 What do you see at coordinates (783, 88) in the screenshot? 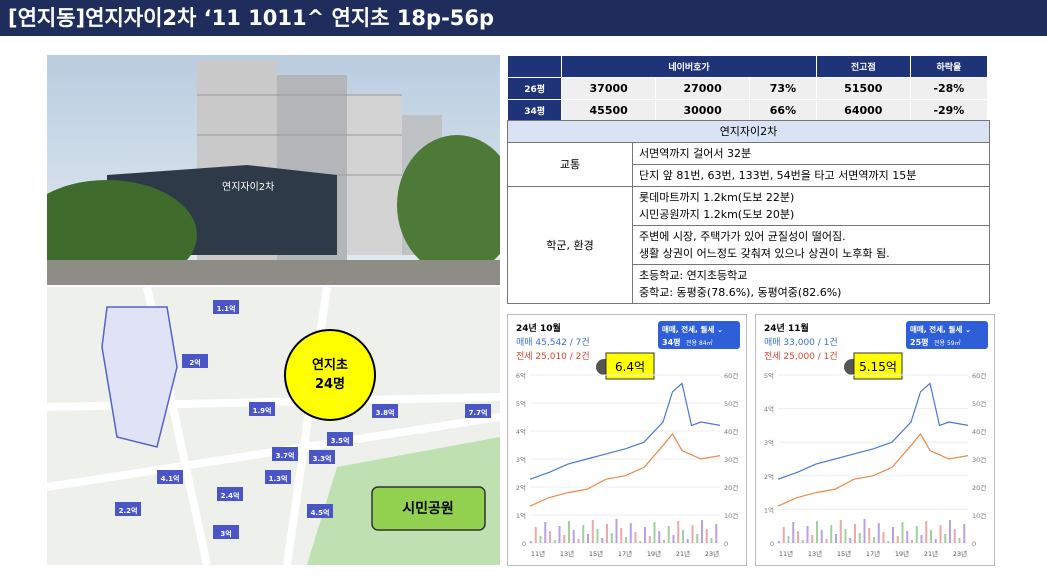
I see `price-cell: 73%` at bounding box center [783, 88].